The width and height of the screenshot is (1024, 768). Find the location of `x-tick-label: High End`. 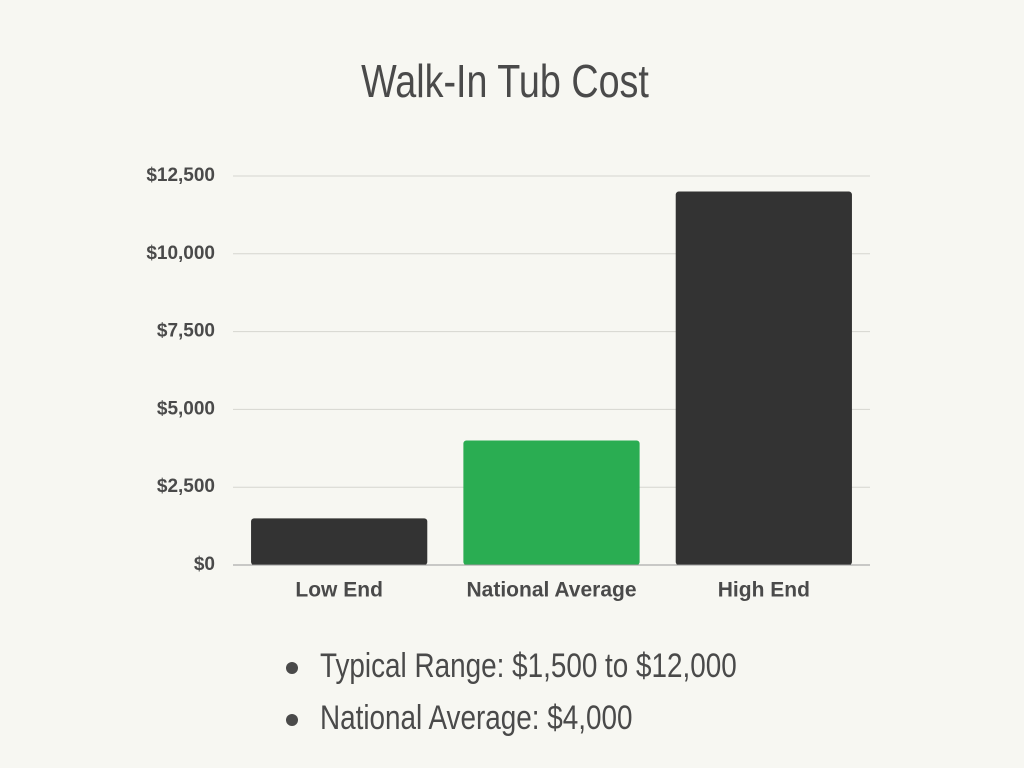

x-tick-label: High End is located at coordinates (764, 590).